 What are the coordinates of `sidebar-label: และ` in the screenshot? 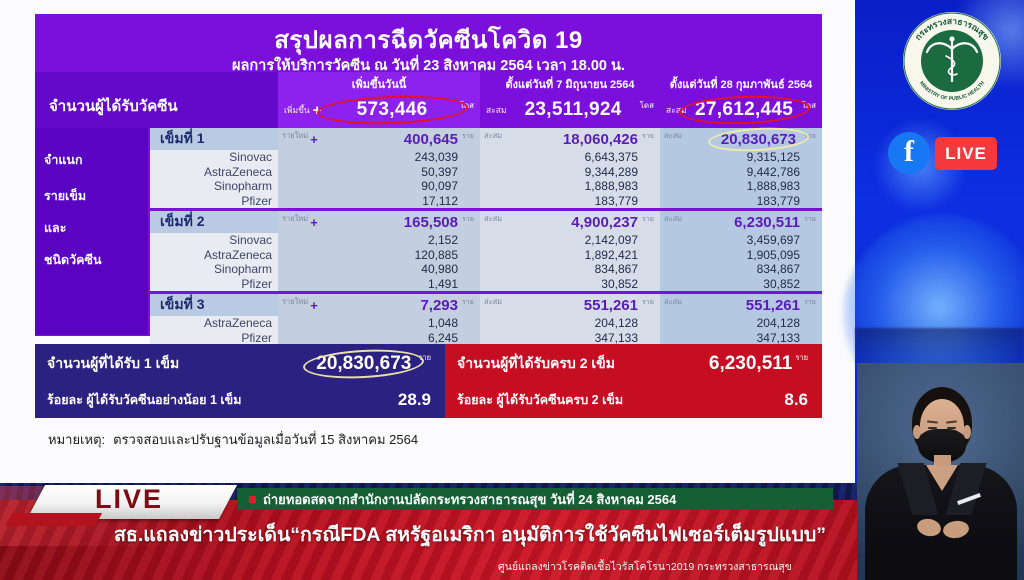 It's located at (55, 228).